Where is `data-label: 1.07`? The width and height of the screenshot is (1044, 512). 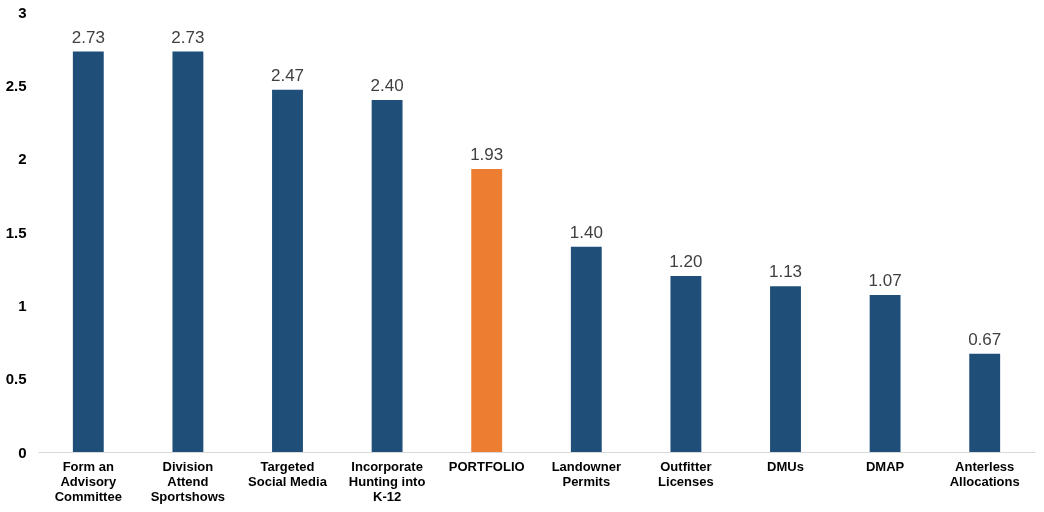
data-label: 1.07 is located at coordinates (885, 281).